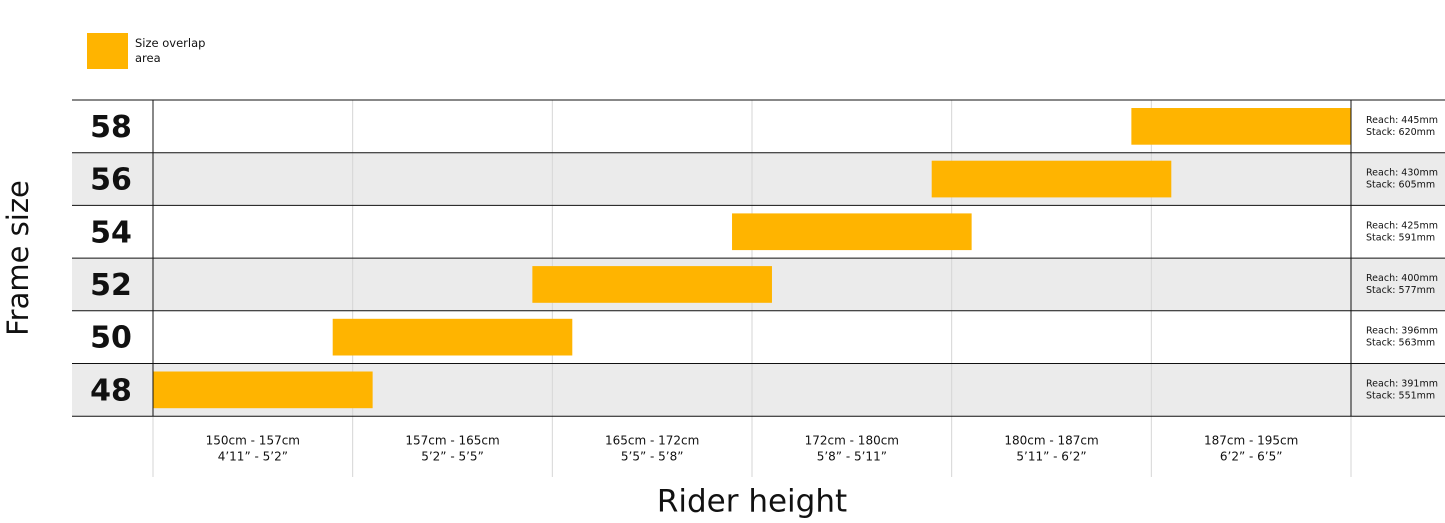 The width and height of the screenshot is (1445, 523). I want to click on geometry-note: Reach: 445mm, so click(1402, 120).